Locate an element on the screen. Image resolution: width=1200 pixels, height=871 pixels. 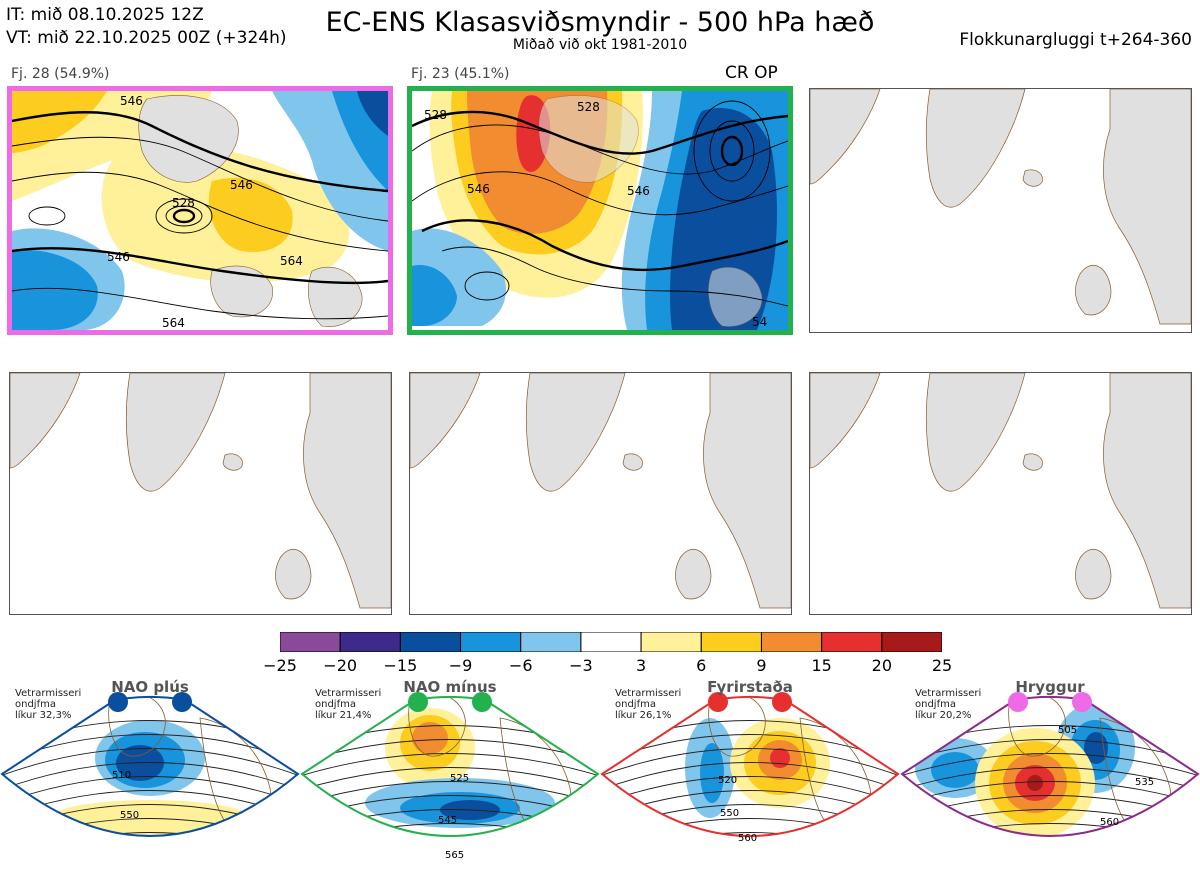
regime-note-line: líkur 21,4% is located at coordinates (343, 715).